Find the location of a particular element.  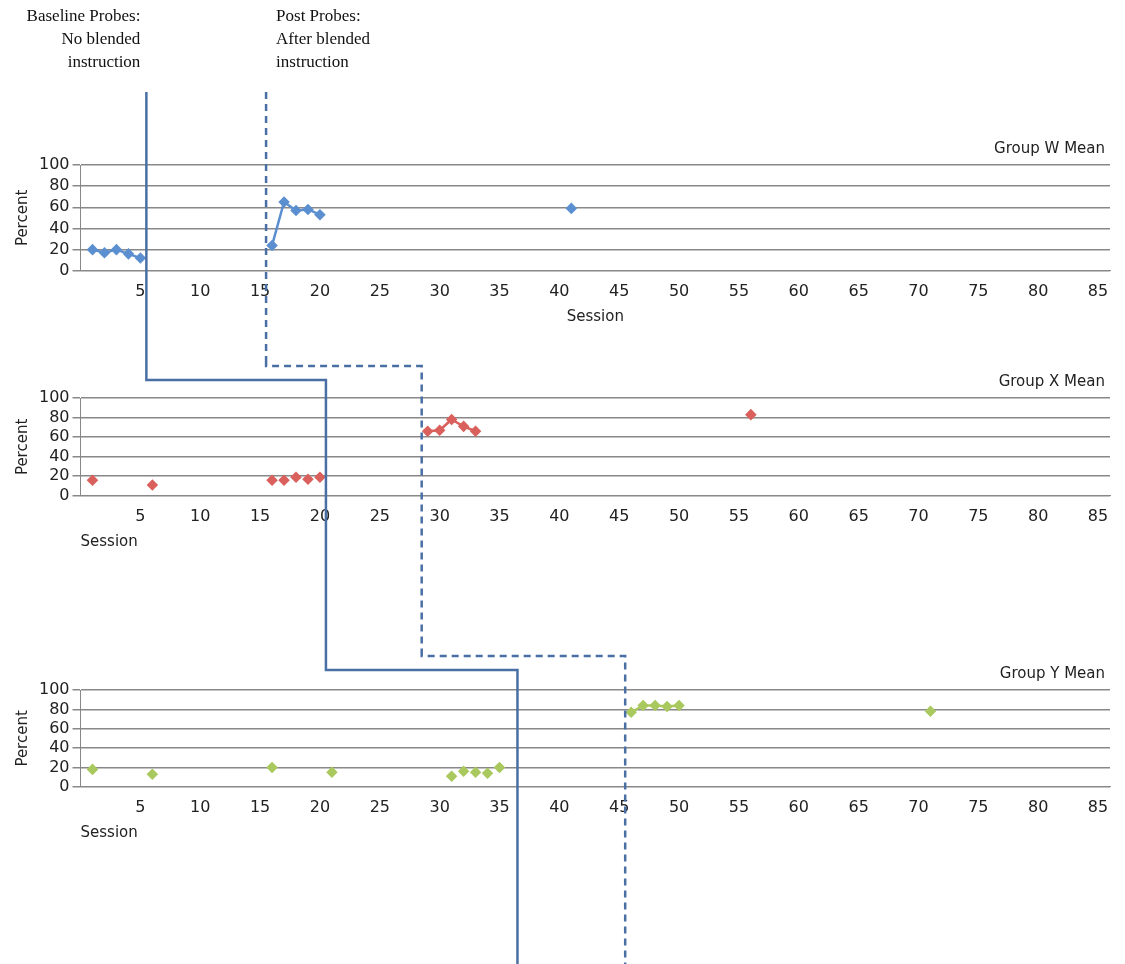

chart-title: Group W Mean is located at coordinates (1049, 148).